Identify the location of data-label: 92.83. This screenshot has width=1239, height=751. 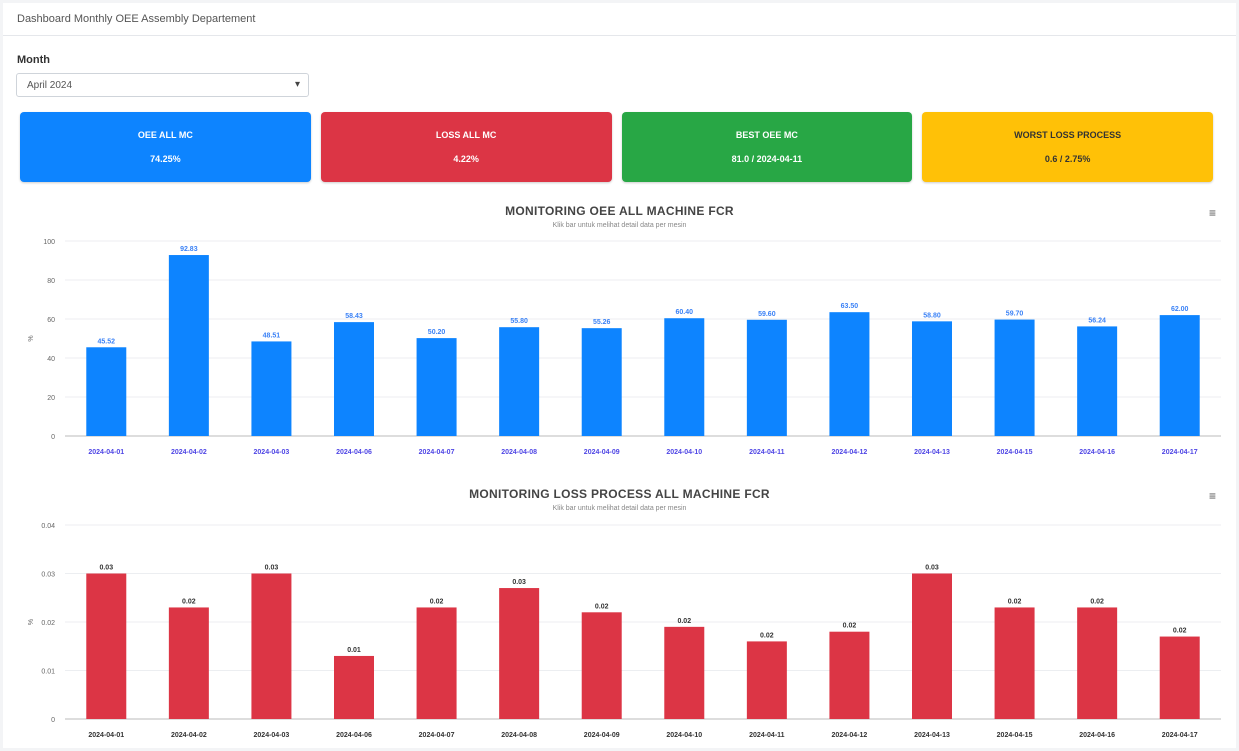
(189, 249).